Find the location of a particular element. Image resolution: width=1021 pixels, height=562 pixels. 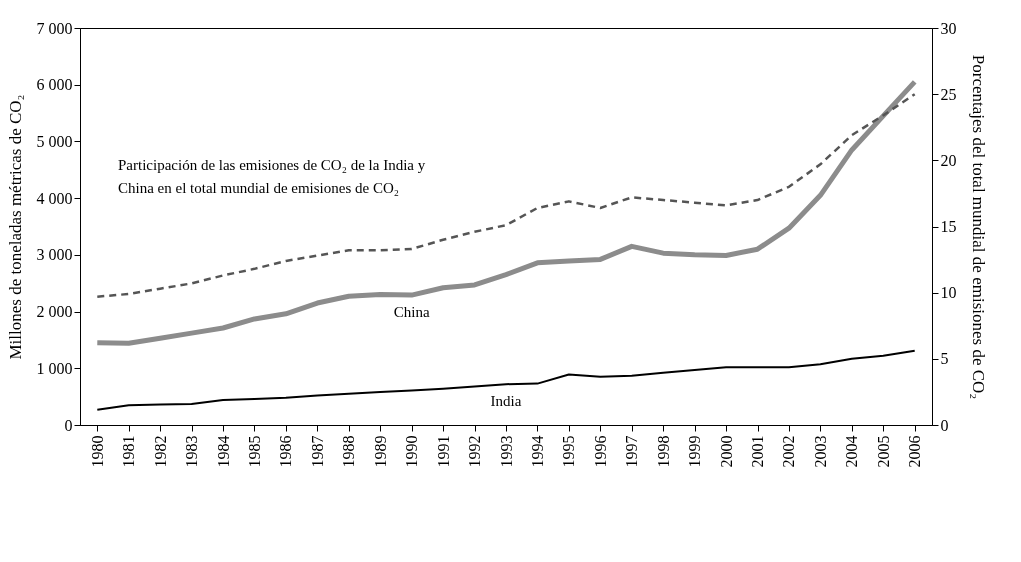

x-tick-label: 2004 is located at coordinates (852, 451).